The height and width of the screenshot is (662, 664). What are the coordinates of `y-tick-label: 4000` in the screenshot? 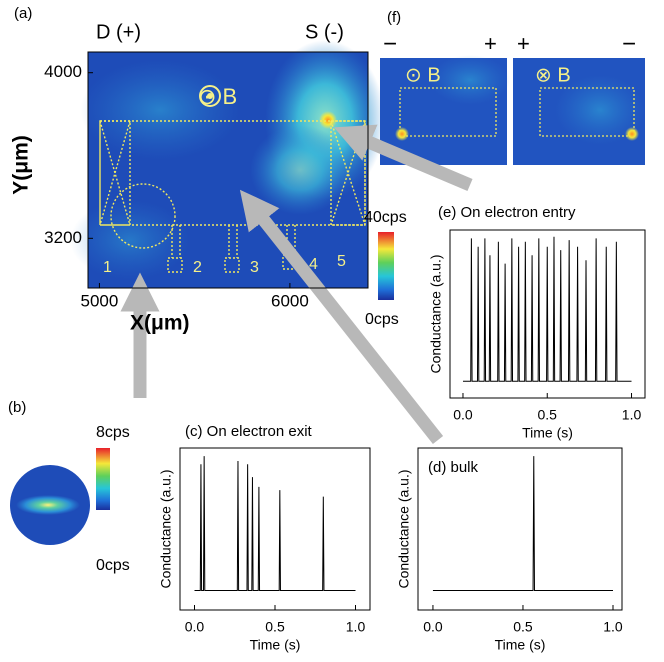 It's located at (63, 71).